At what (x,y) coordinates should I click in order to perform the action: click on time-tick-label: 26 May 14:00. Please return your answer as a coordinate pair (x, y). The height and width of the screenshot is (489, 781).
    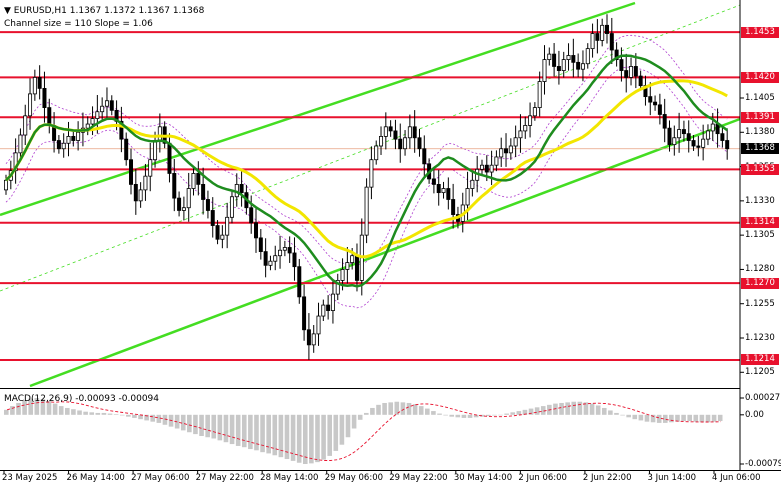
    Looking at the image, I should click on (95, 478).